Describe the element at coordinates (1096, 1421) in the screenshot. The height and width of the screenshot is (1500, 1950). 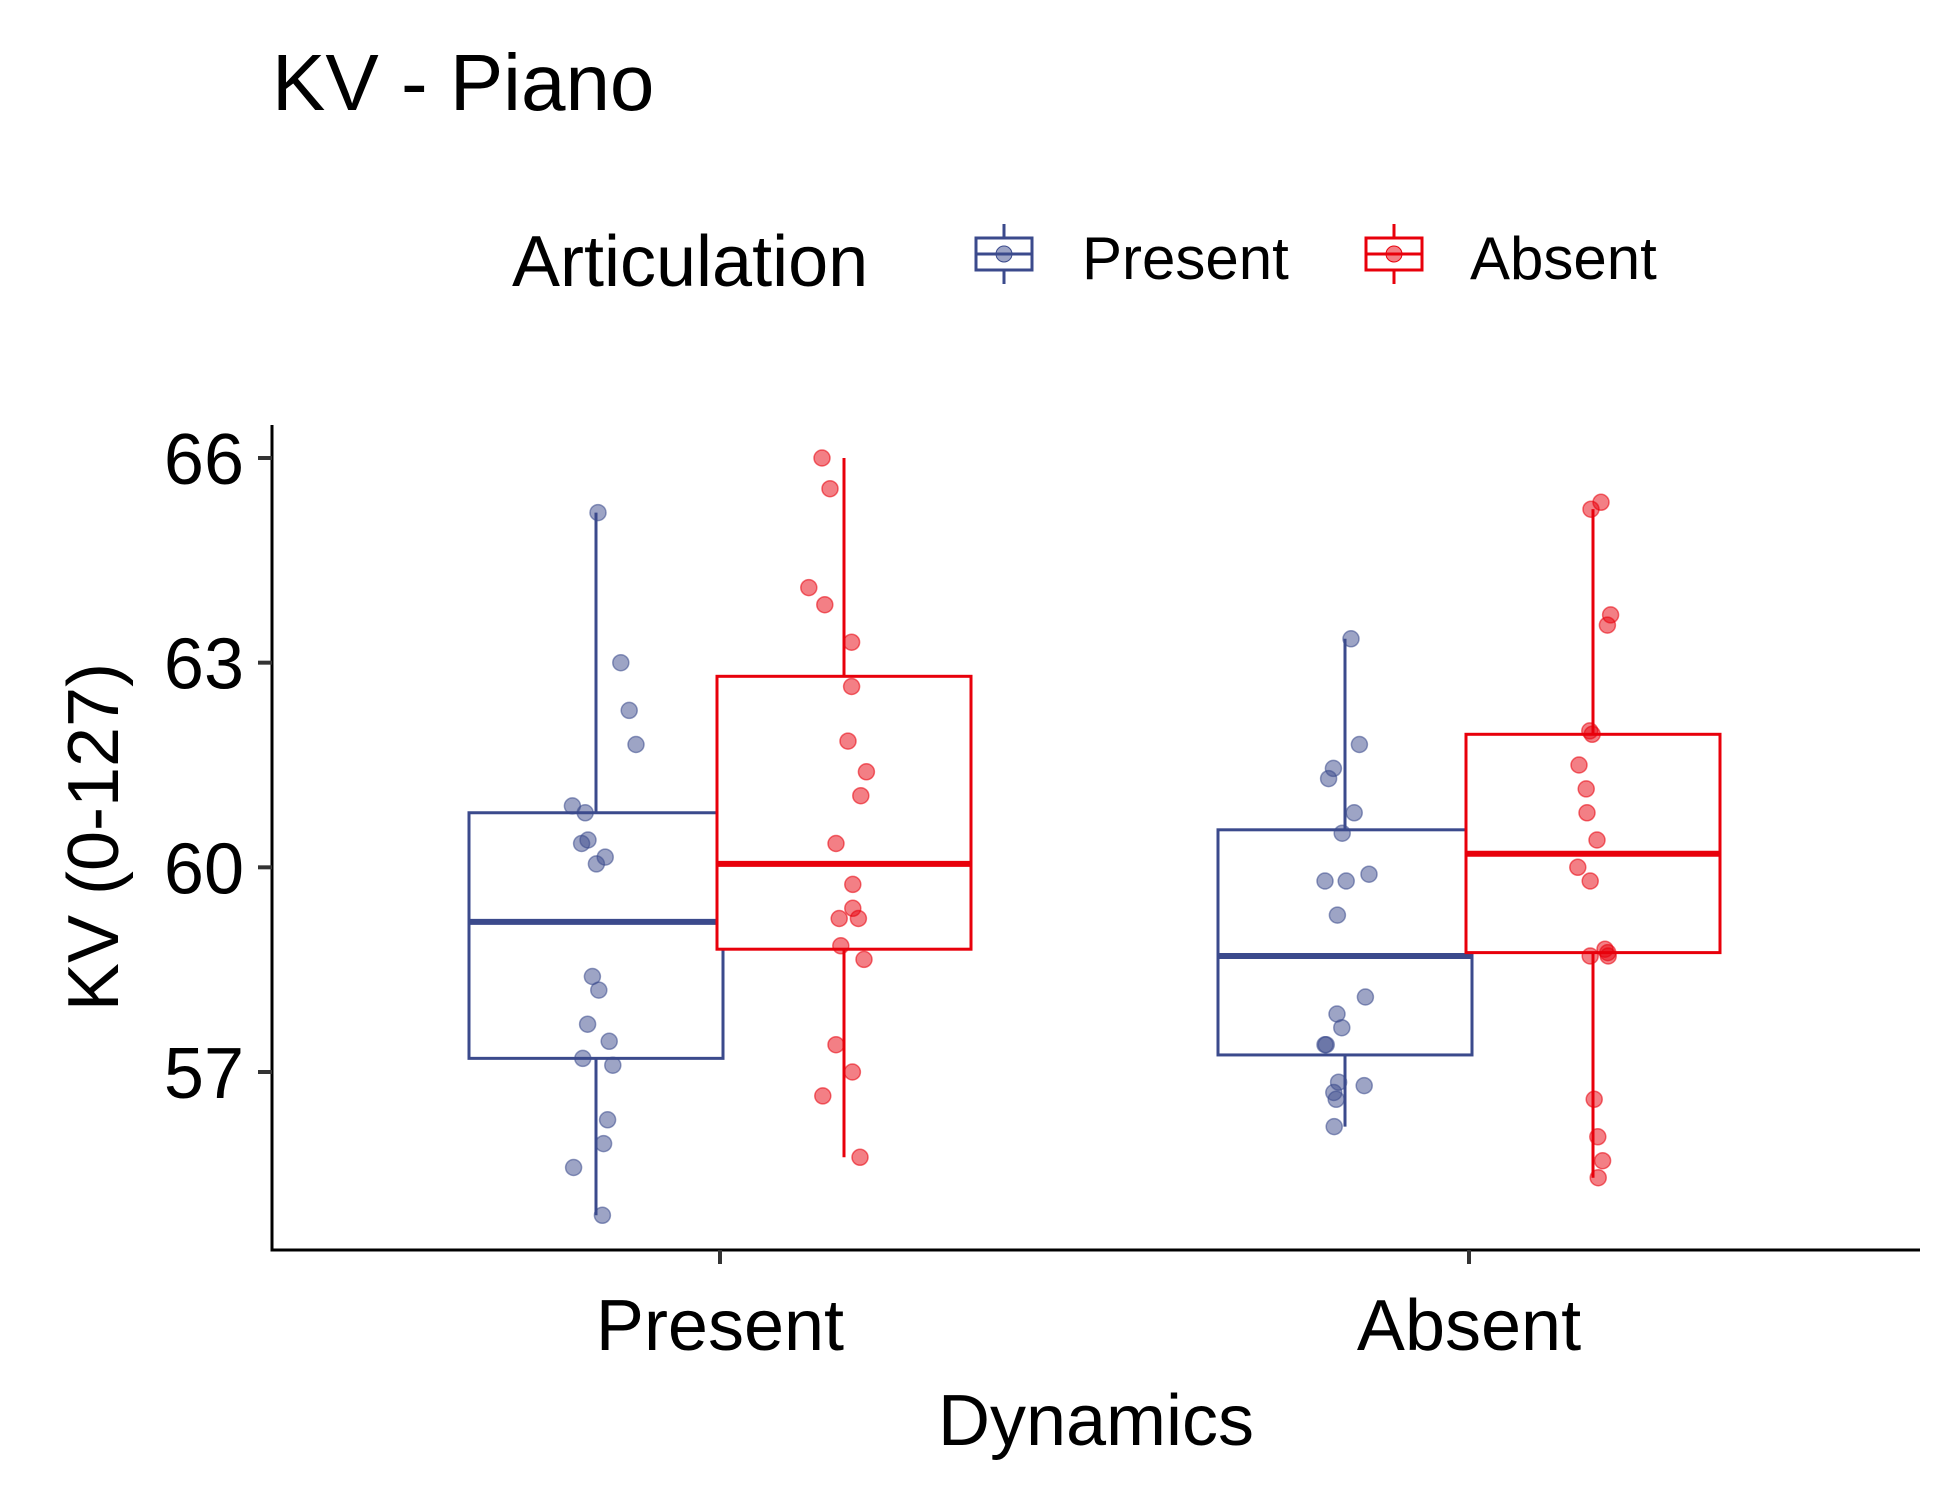
I see `x-axis-title: Dynamics` at that location.